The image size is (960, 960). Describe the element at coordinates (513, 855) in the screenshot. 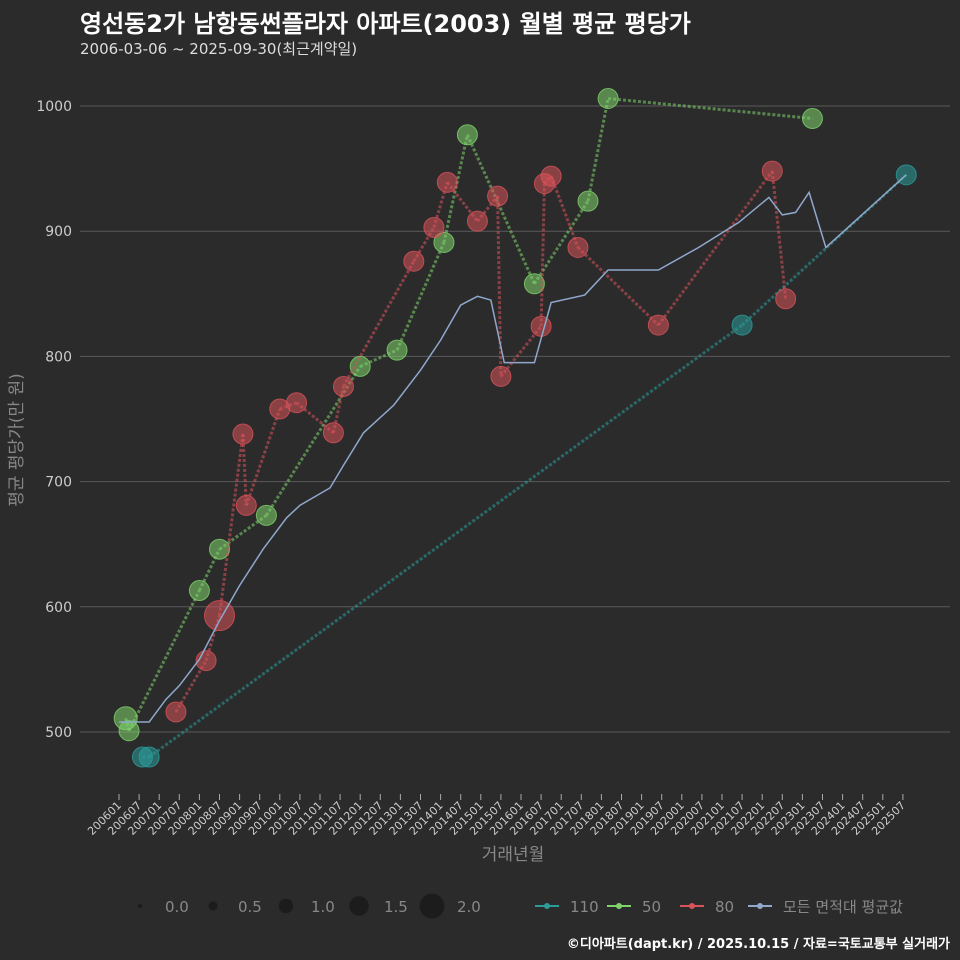

I see `x-axis-title: 거래년월` at that location.